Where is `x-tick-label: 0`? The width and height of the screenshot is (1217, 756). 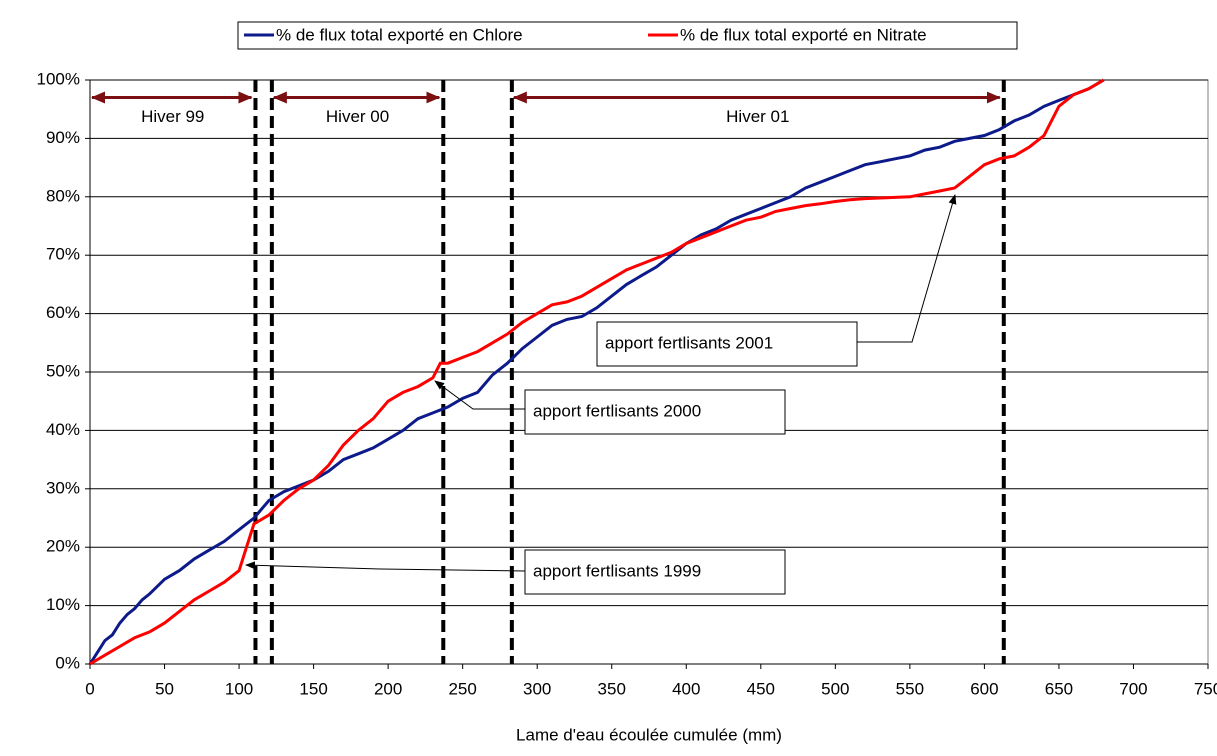
x-tick-label: 0 is located at coordinates (89, 688).